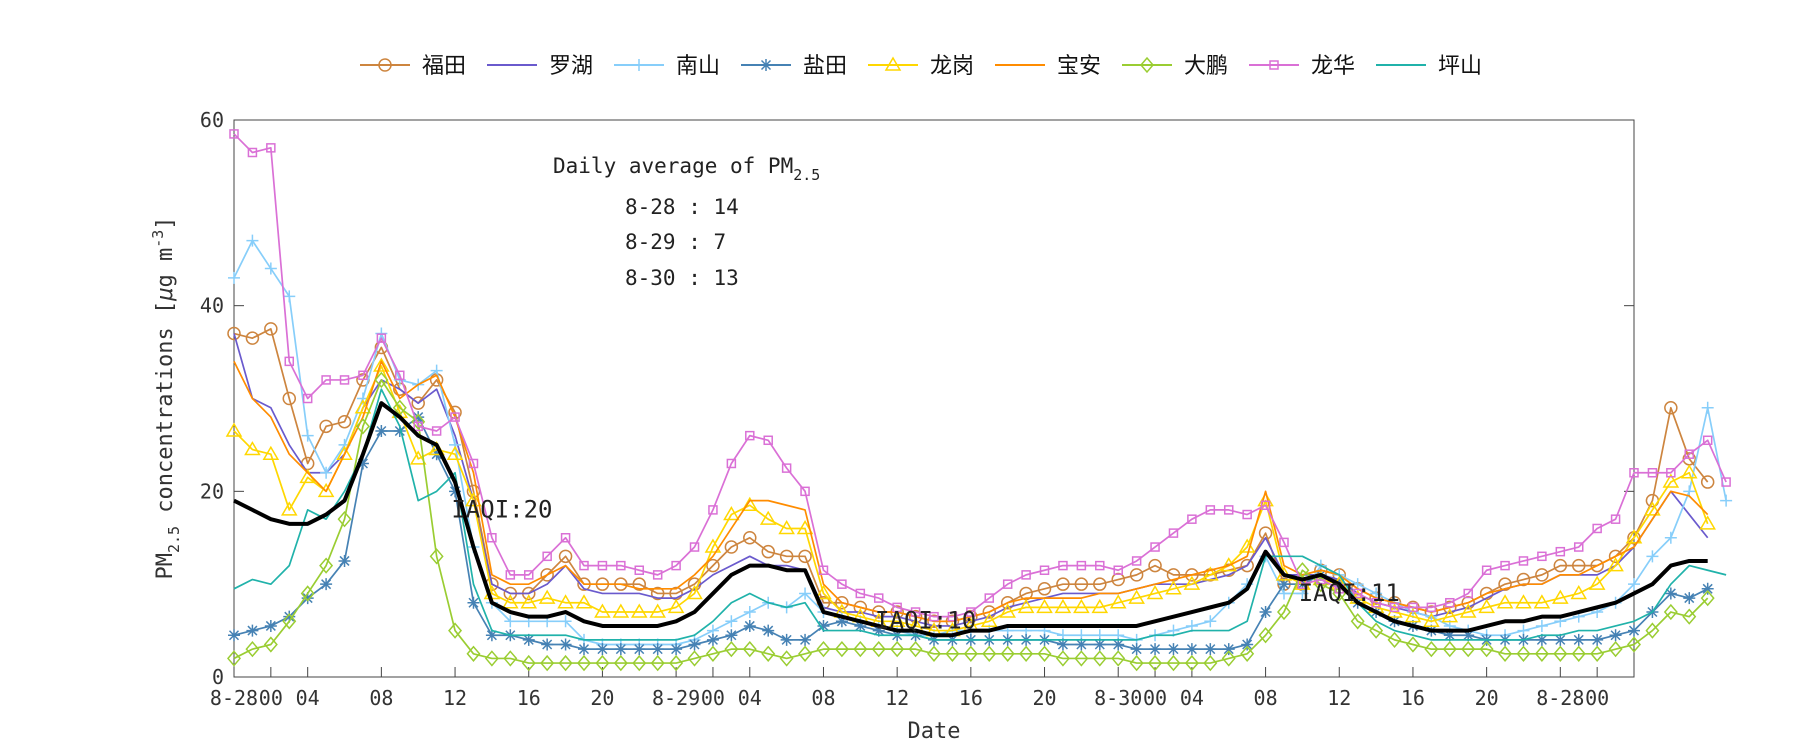 This screenshot has width=1800, height=750. I want to click on iaqi-label: IAQI:20, so click(501, 509).